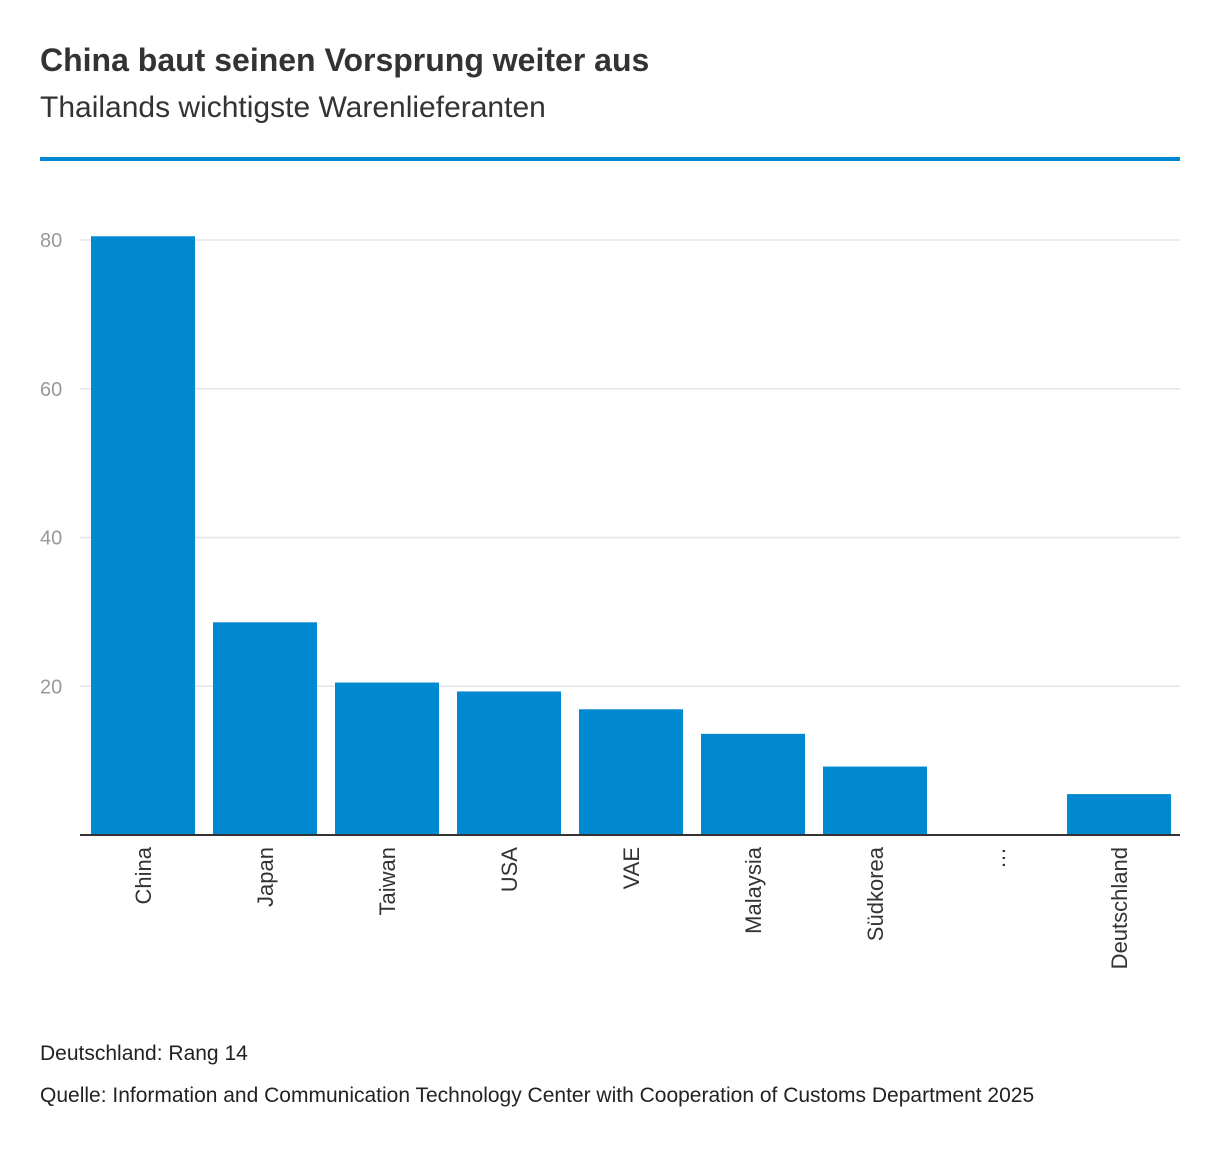 The width and height of the screenshot is (1220, 1154). What do you see at coordinates (387, 758) in the screenshot?
I see `bar-taiwan` at bounding box center [387, 758].